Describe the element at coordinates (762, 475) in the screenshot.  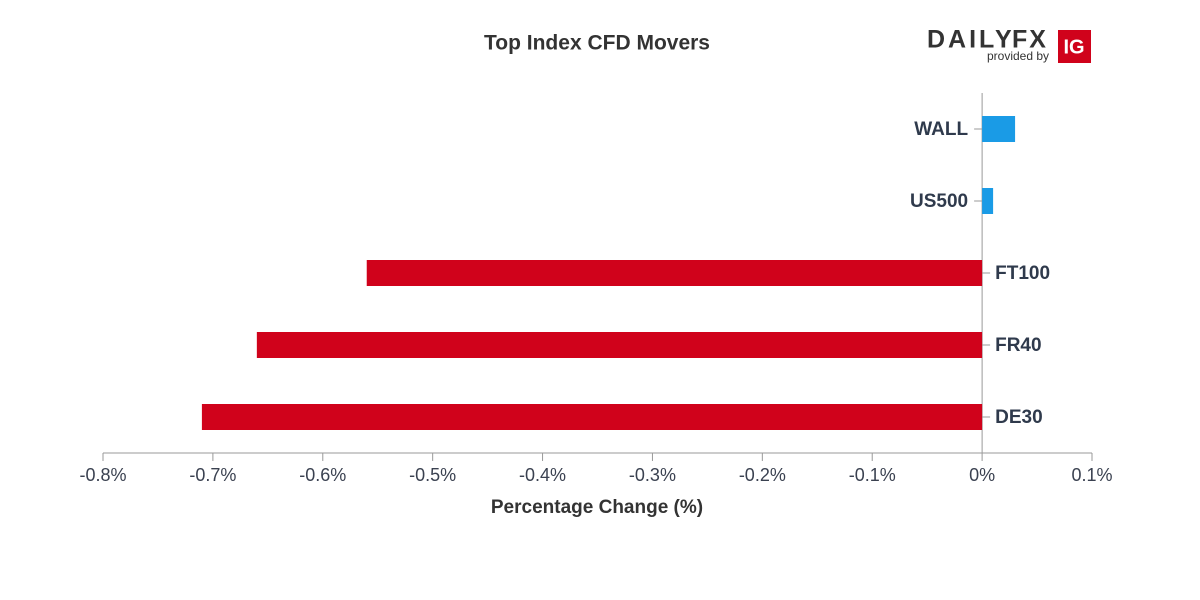
I see `x-tick-label: -0.2%` at that location.